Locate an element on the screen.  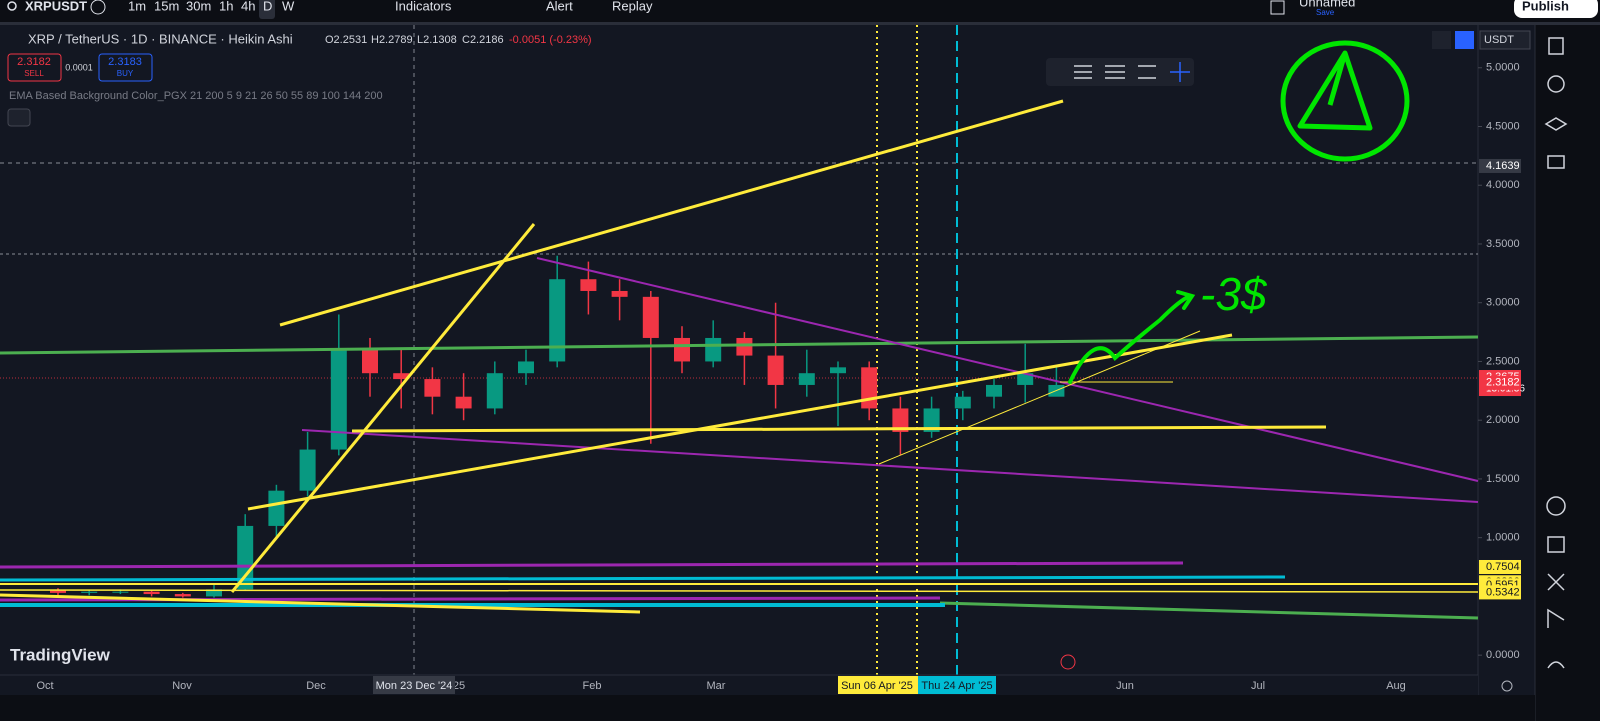
tools-icon is located at coordinates (1556, 618).